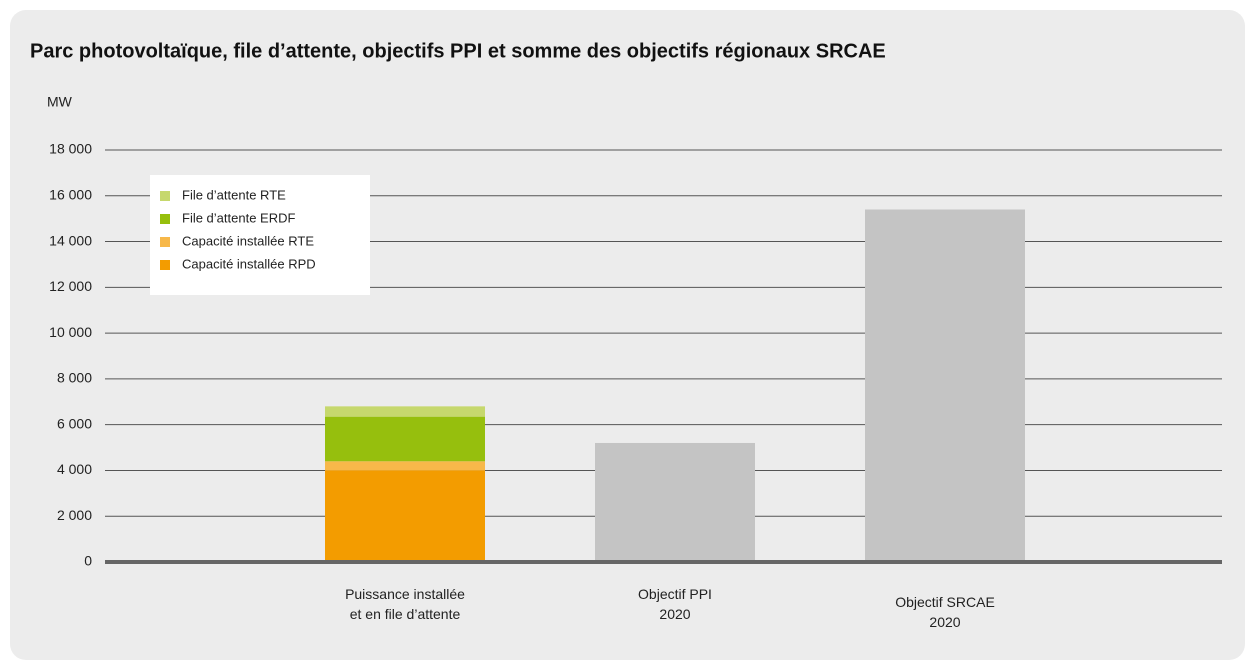 This screenshot has height=669, width=1255. Describe the element at coordinates (70, 149) in the screenshot. I see `y-tick-label: 18 000` at that location.